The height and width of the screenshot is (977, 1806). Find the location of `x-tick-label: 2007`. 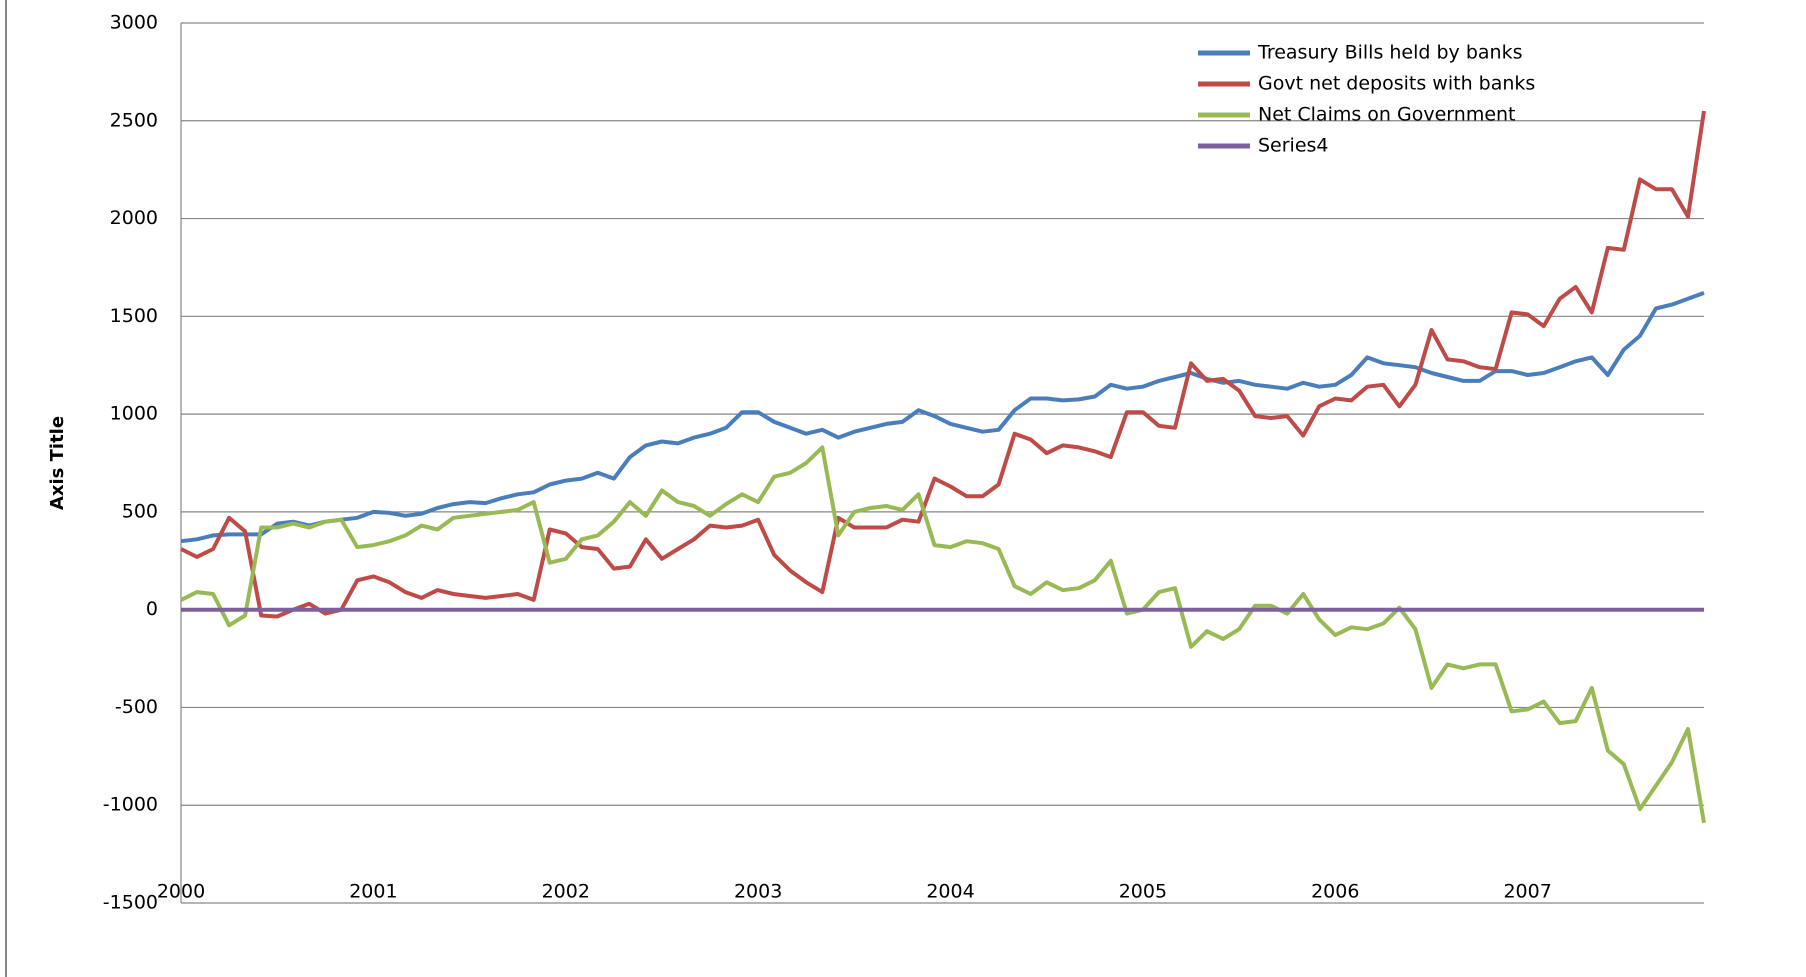

x-tick-label: 2007 is located at coordinates (1527, 892).